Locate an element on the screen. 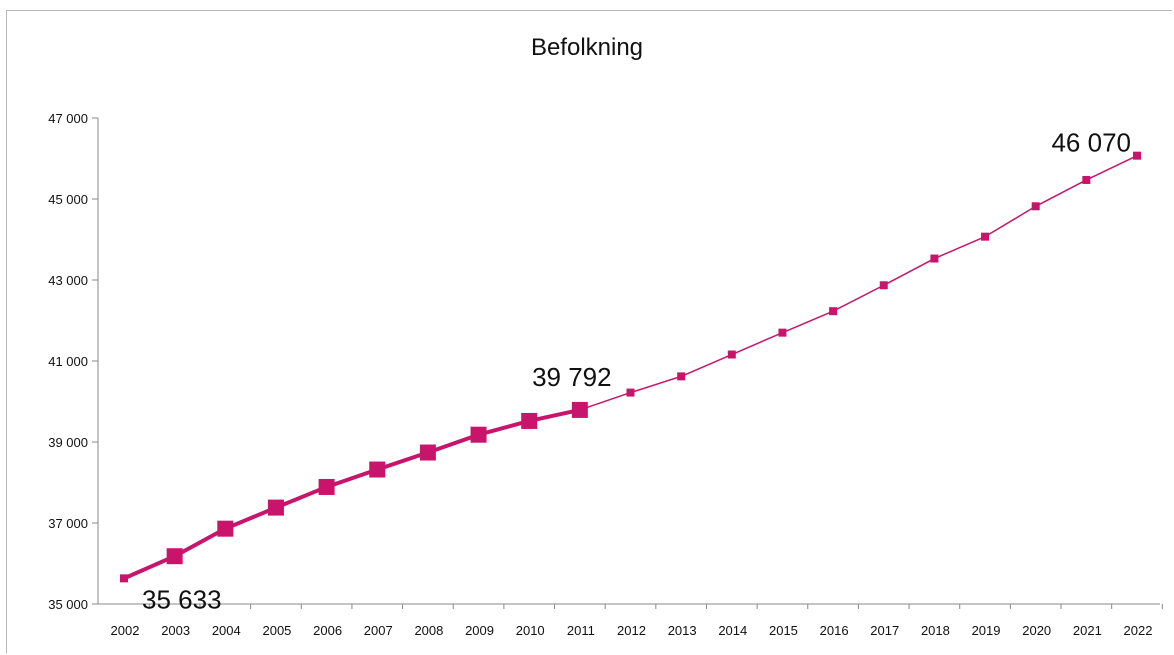 This screenshot has width=1174, height=655. x-tick-label: 2005 is located at coordinates (276, 630).